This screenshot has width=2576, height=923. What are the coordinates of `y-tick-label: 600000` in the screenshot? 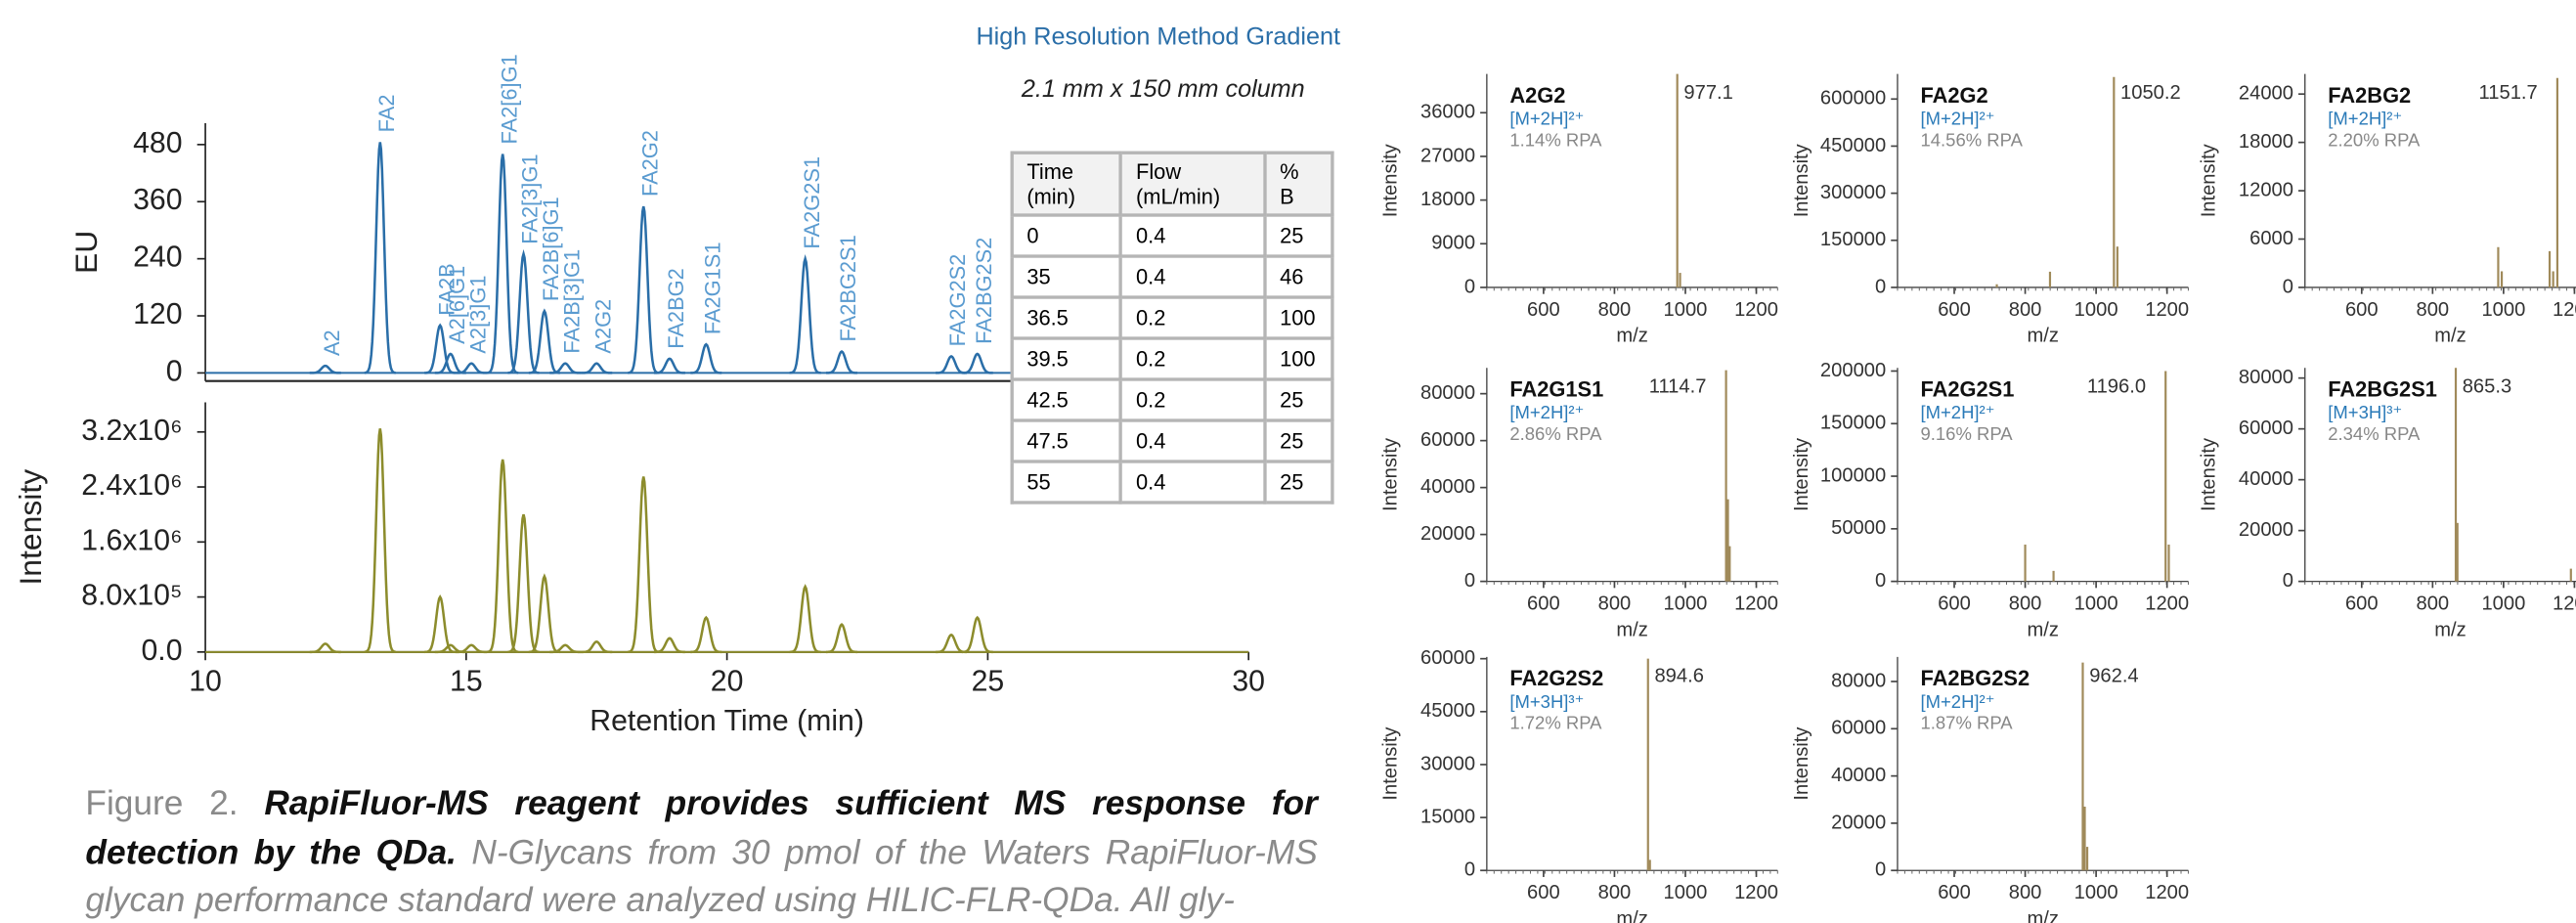 It's located at (1853, 99).